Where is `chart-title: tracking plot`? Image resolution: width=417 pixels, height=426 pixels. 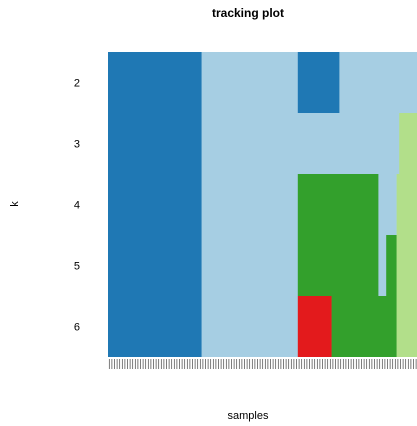 chart-title: tracking plot is located at coordinates (248, 13).